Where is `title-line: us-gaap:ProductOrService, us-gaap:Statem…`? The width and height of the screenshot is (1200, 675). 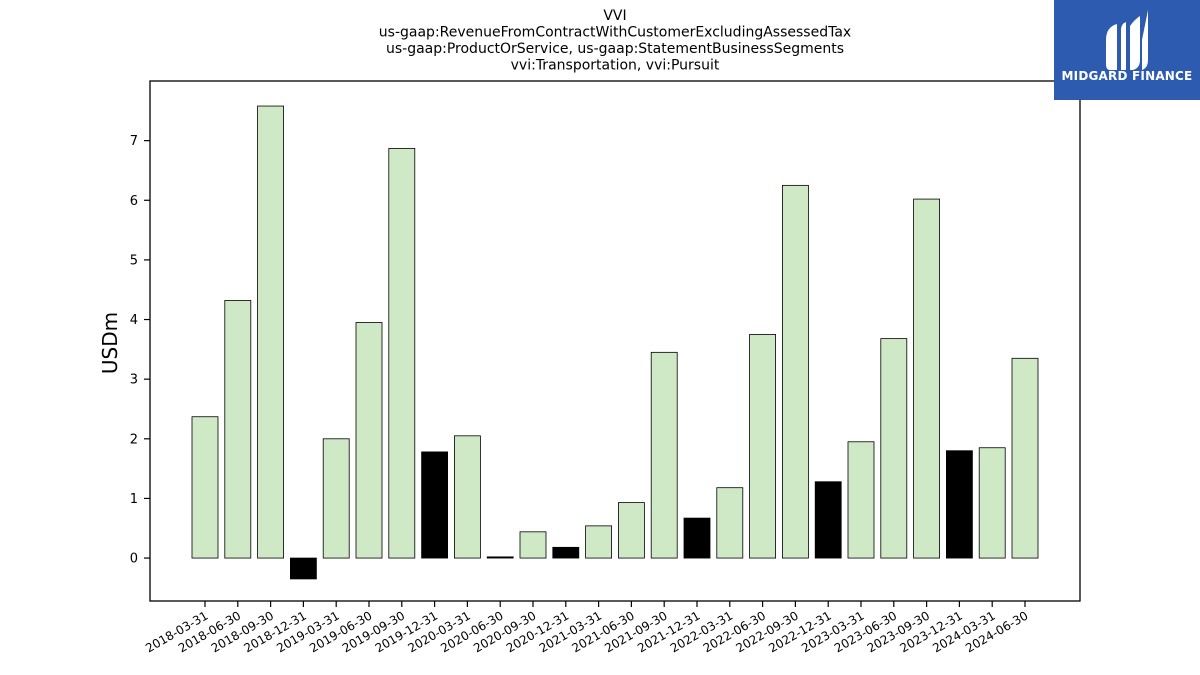 title-line: us-gaap:ProductOrService, us-gaap:Statem… is located at coordinates (615, 49).